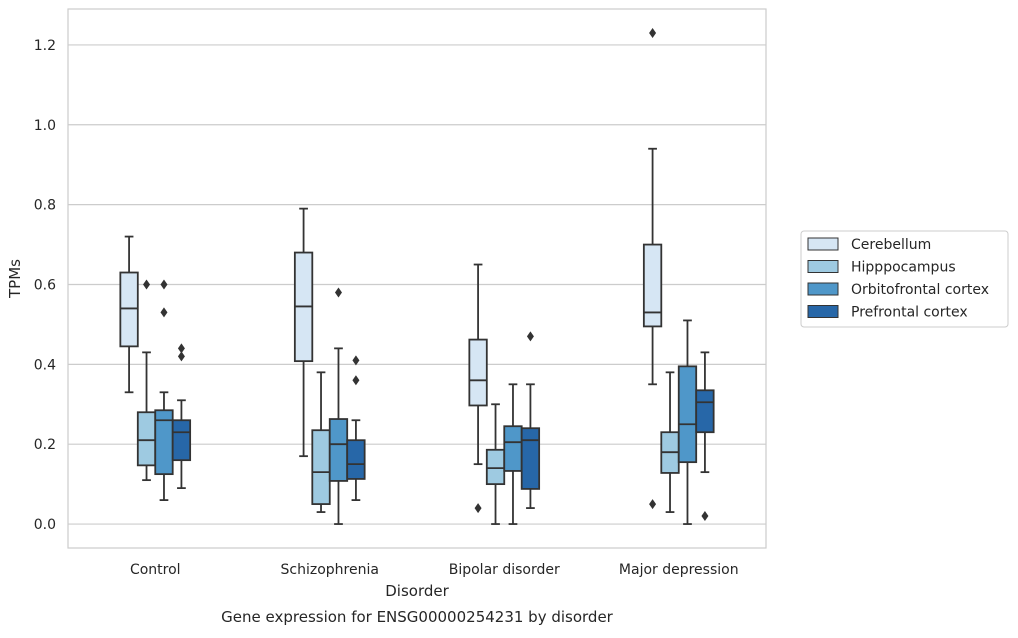 The height and width of the screenshot is (638, 1018). What do you see at coordinates (15, 279) in the screenshot?
I see `y-axis-label: TPMs` at bounding box center [15, 279].